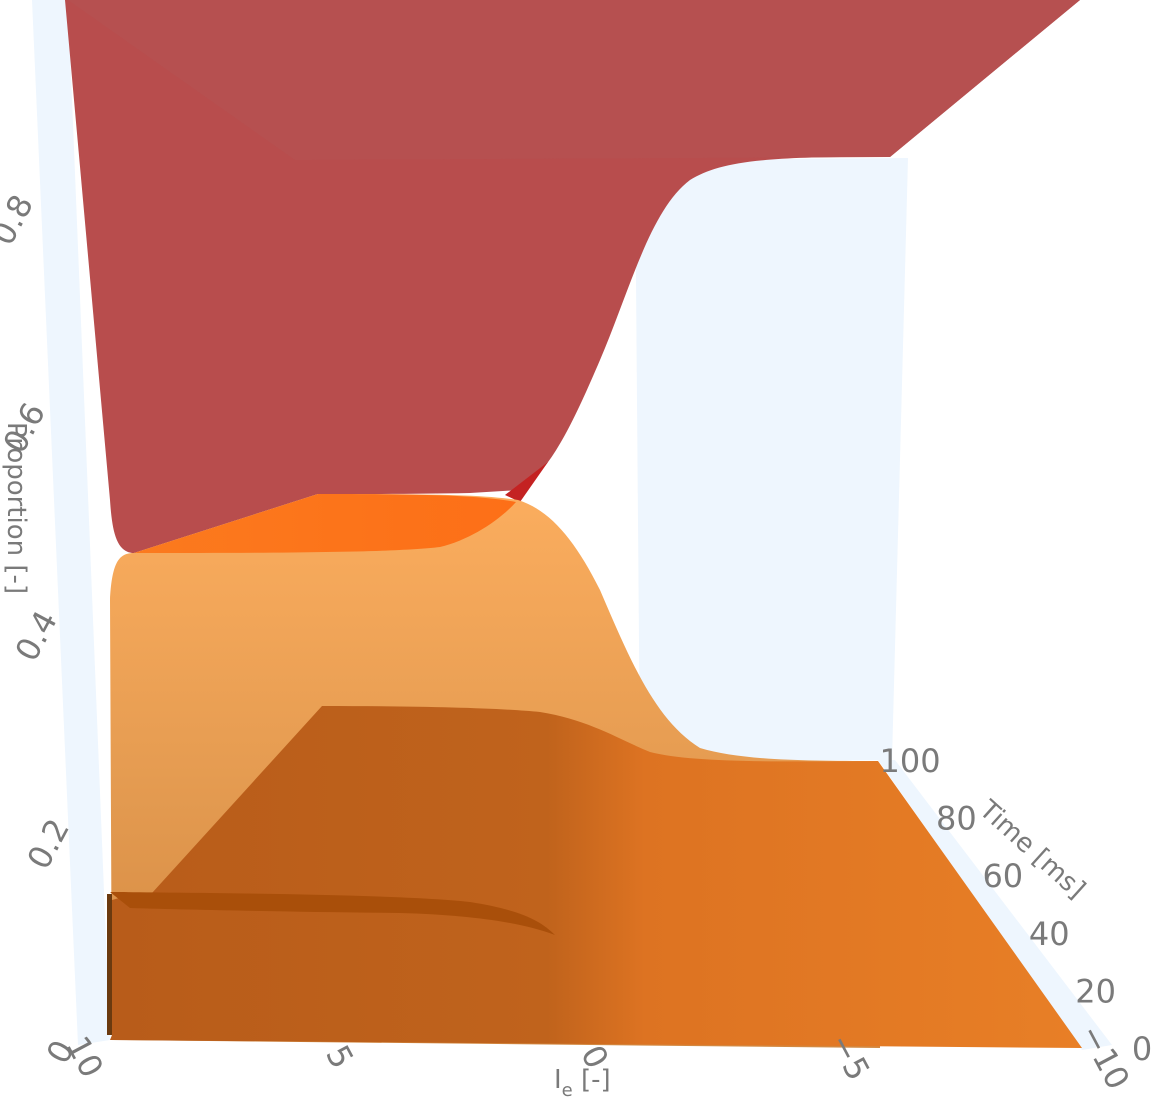 This screenshot has height=1098, width=1155. I want to click on x-axis-title-main: I, so click(558, 1080).